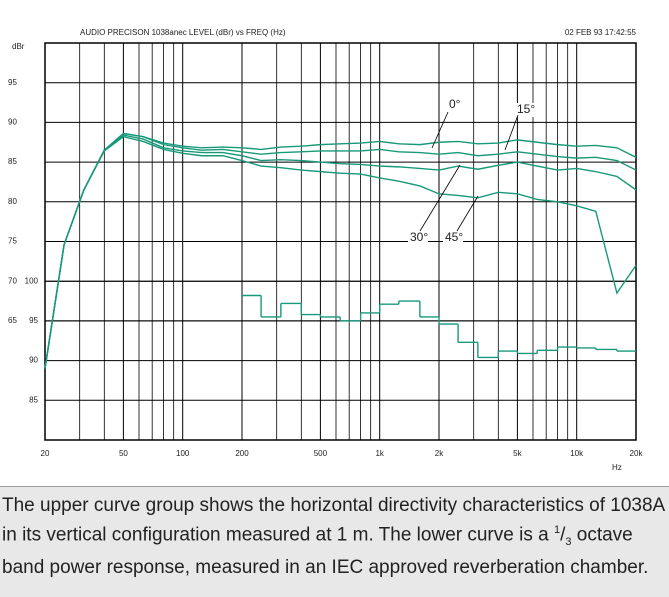  I want to click on series-label: 45°, so click(454, 237).